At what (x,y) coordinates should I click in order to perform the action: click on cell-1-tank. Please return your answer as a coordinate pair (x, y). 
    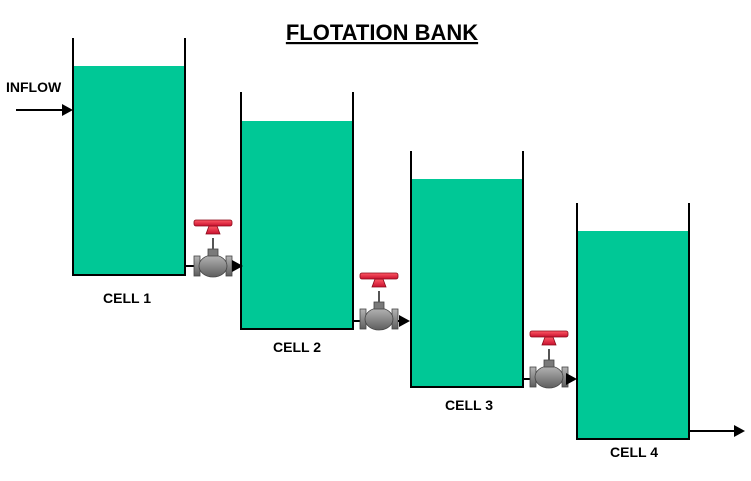
    Looking at the image, I should click on (129, 157).